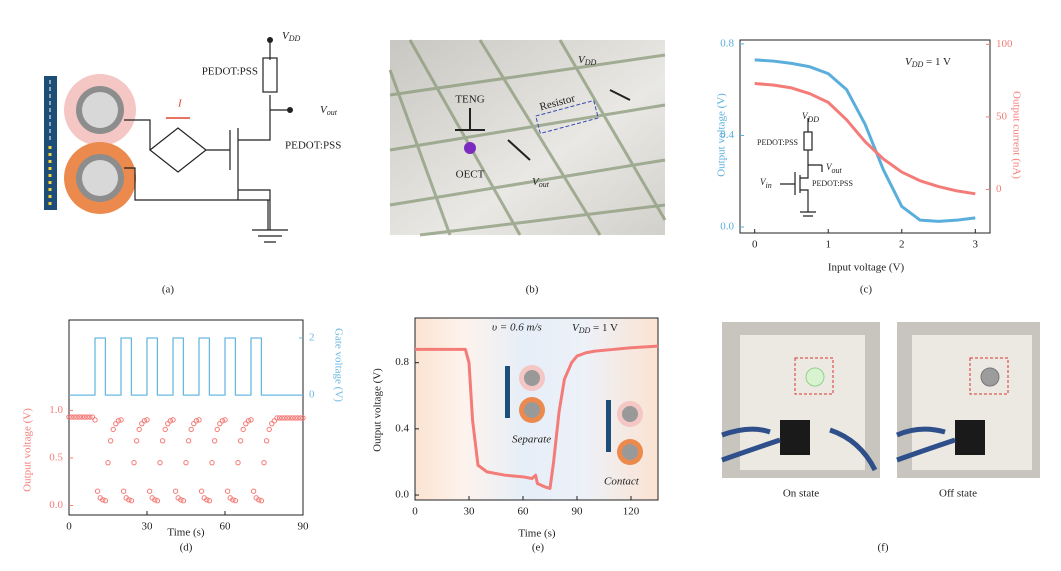 This screenshot has width=1061, height=571. I want to click on y-tick-label: 0.4, so click(402, 428).